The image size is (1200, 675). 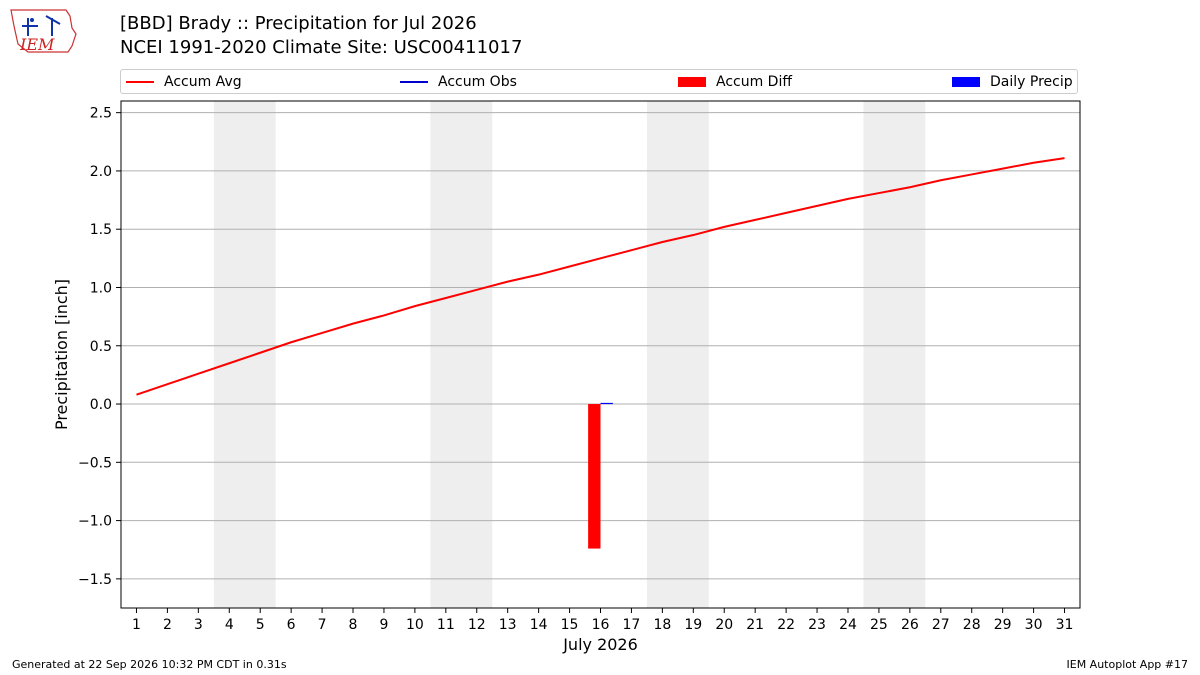 What do you see at coordinates (321, 47) in the screenshot?
I see `chart-subtitle: NCEI 1991-2020 Climate Site: USC00411017` at bounding box center [321, 47].